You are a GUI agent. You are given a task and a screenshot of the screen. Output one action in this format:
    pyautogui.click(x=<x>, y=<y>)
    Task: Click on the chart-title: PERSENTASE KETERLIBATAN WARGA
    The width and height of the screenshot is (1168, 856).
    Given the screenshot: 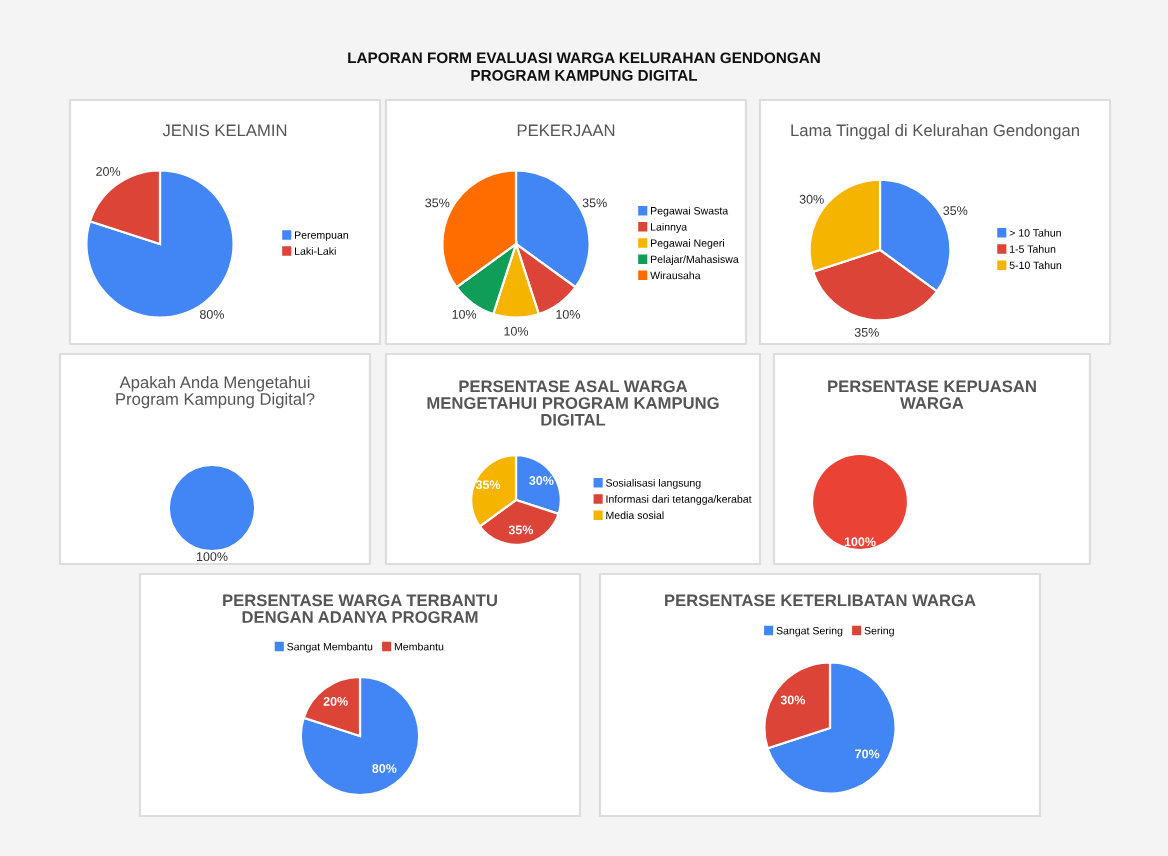 What is the action you would take?
    pyautogui.click(x=820, y=600)
    